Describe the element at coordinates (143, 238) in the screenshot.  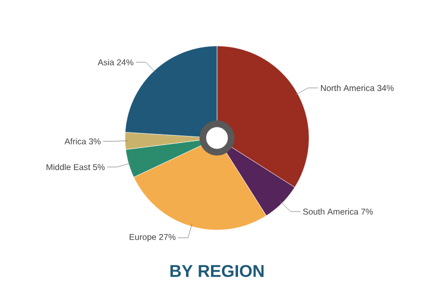
I see `slice-label: Europe` at that location.